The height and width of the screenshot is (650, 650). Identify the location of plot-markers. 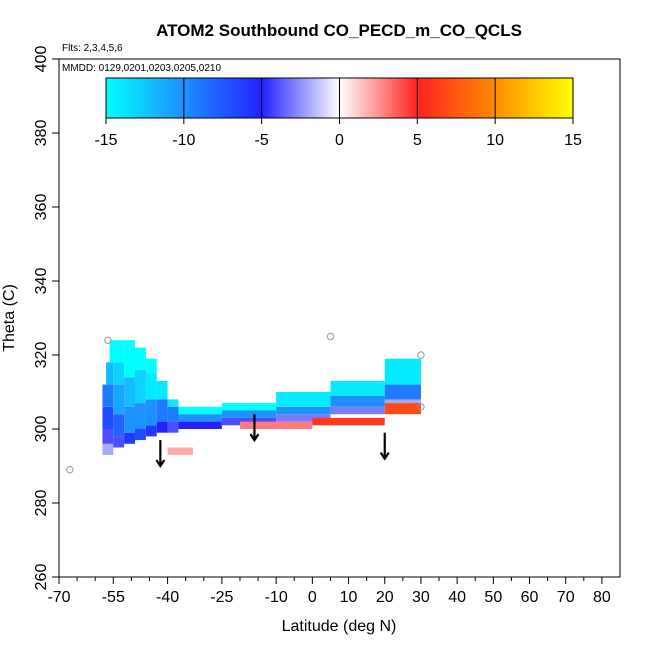
(245, 403).